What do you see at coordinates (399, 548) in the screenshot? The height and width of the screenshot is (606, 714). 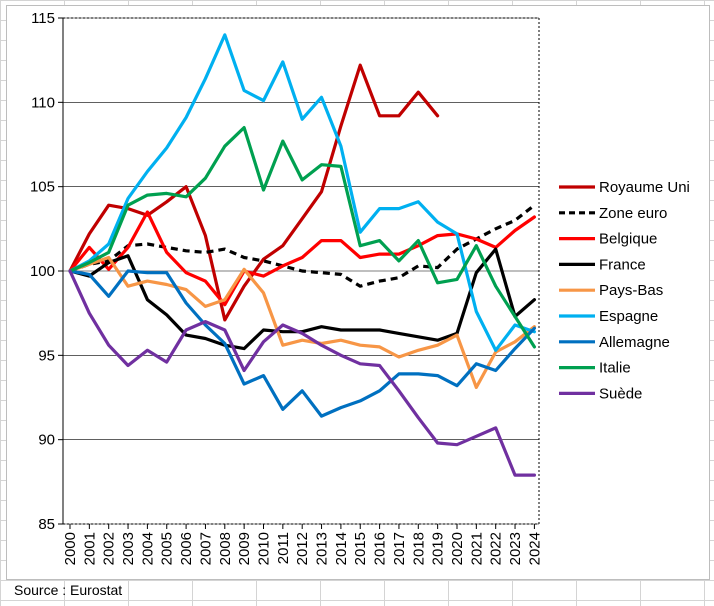 I see `x-tick-label-2017: 2017` at bounding box center [399, 548].